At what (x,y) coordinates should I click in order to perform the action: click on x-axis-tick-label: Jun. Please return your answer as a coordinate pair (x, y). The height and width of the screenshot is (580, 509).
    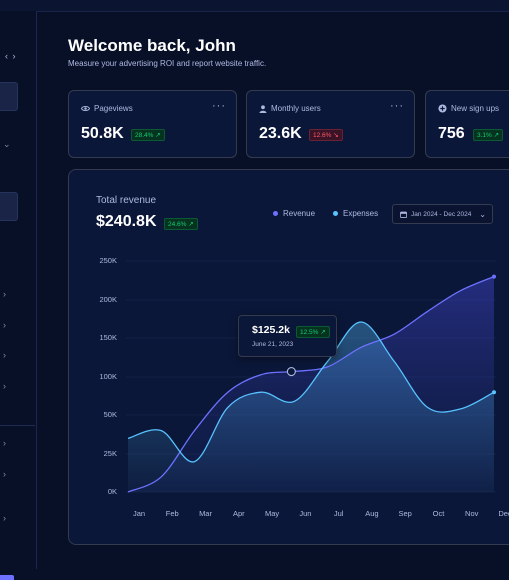
    Looking at the image, I should click on (305, 513).